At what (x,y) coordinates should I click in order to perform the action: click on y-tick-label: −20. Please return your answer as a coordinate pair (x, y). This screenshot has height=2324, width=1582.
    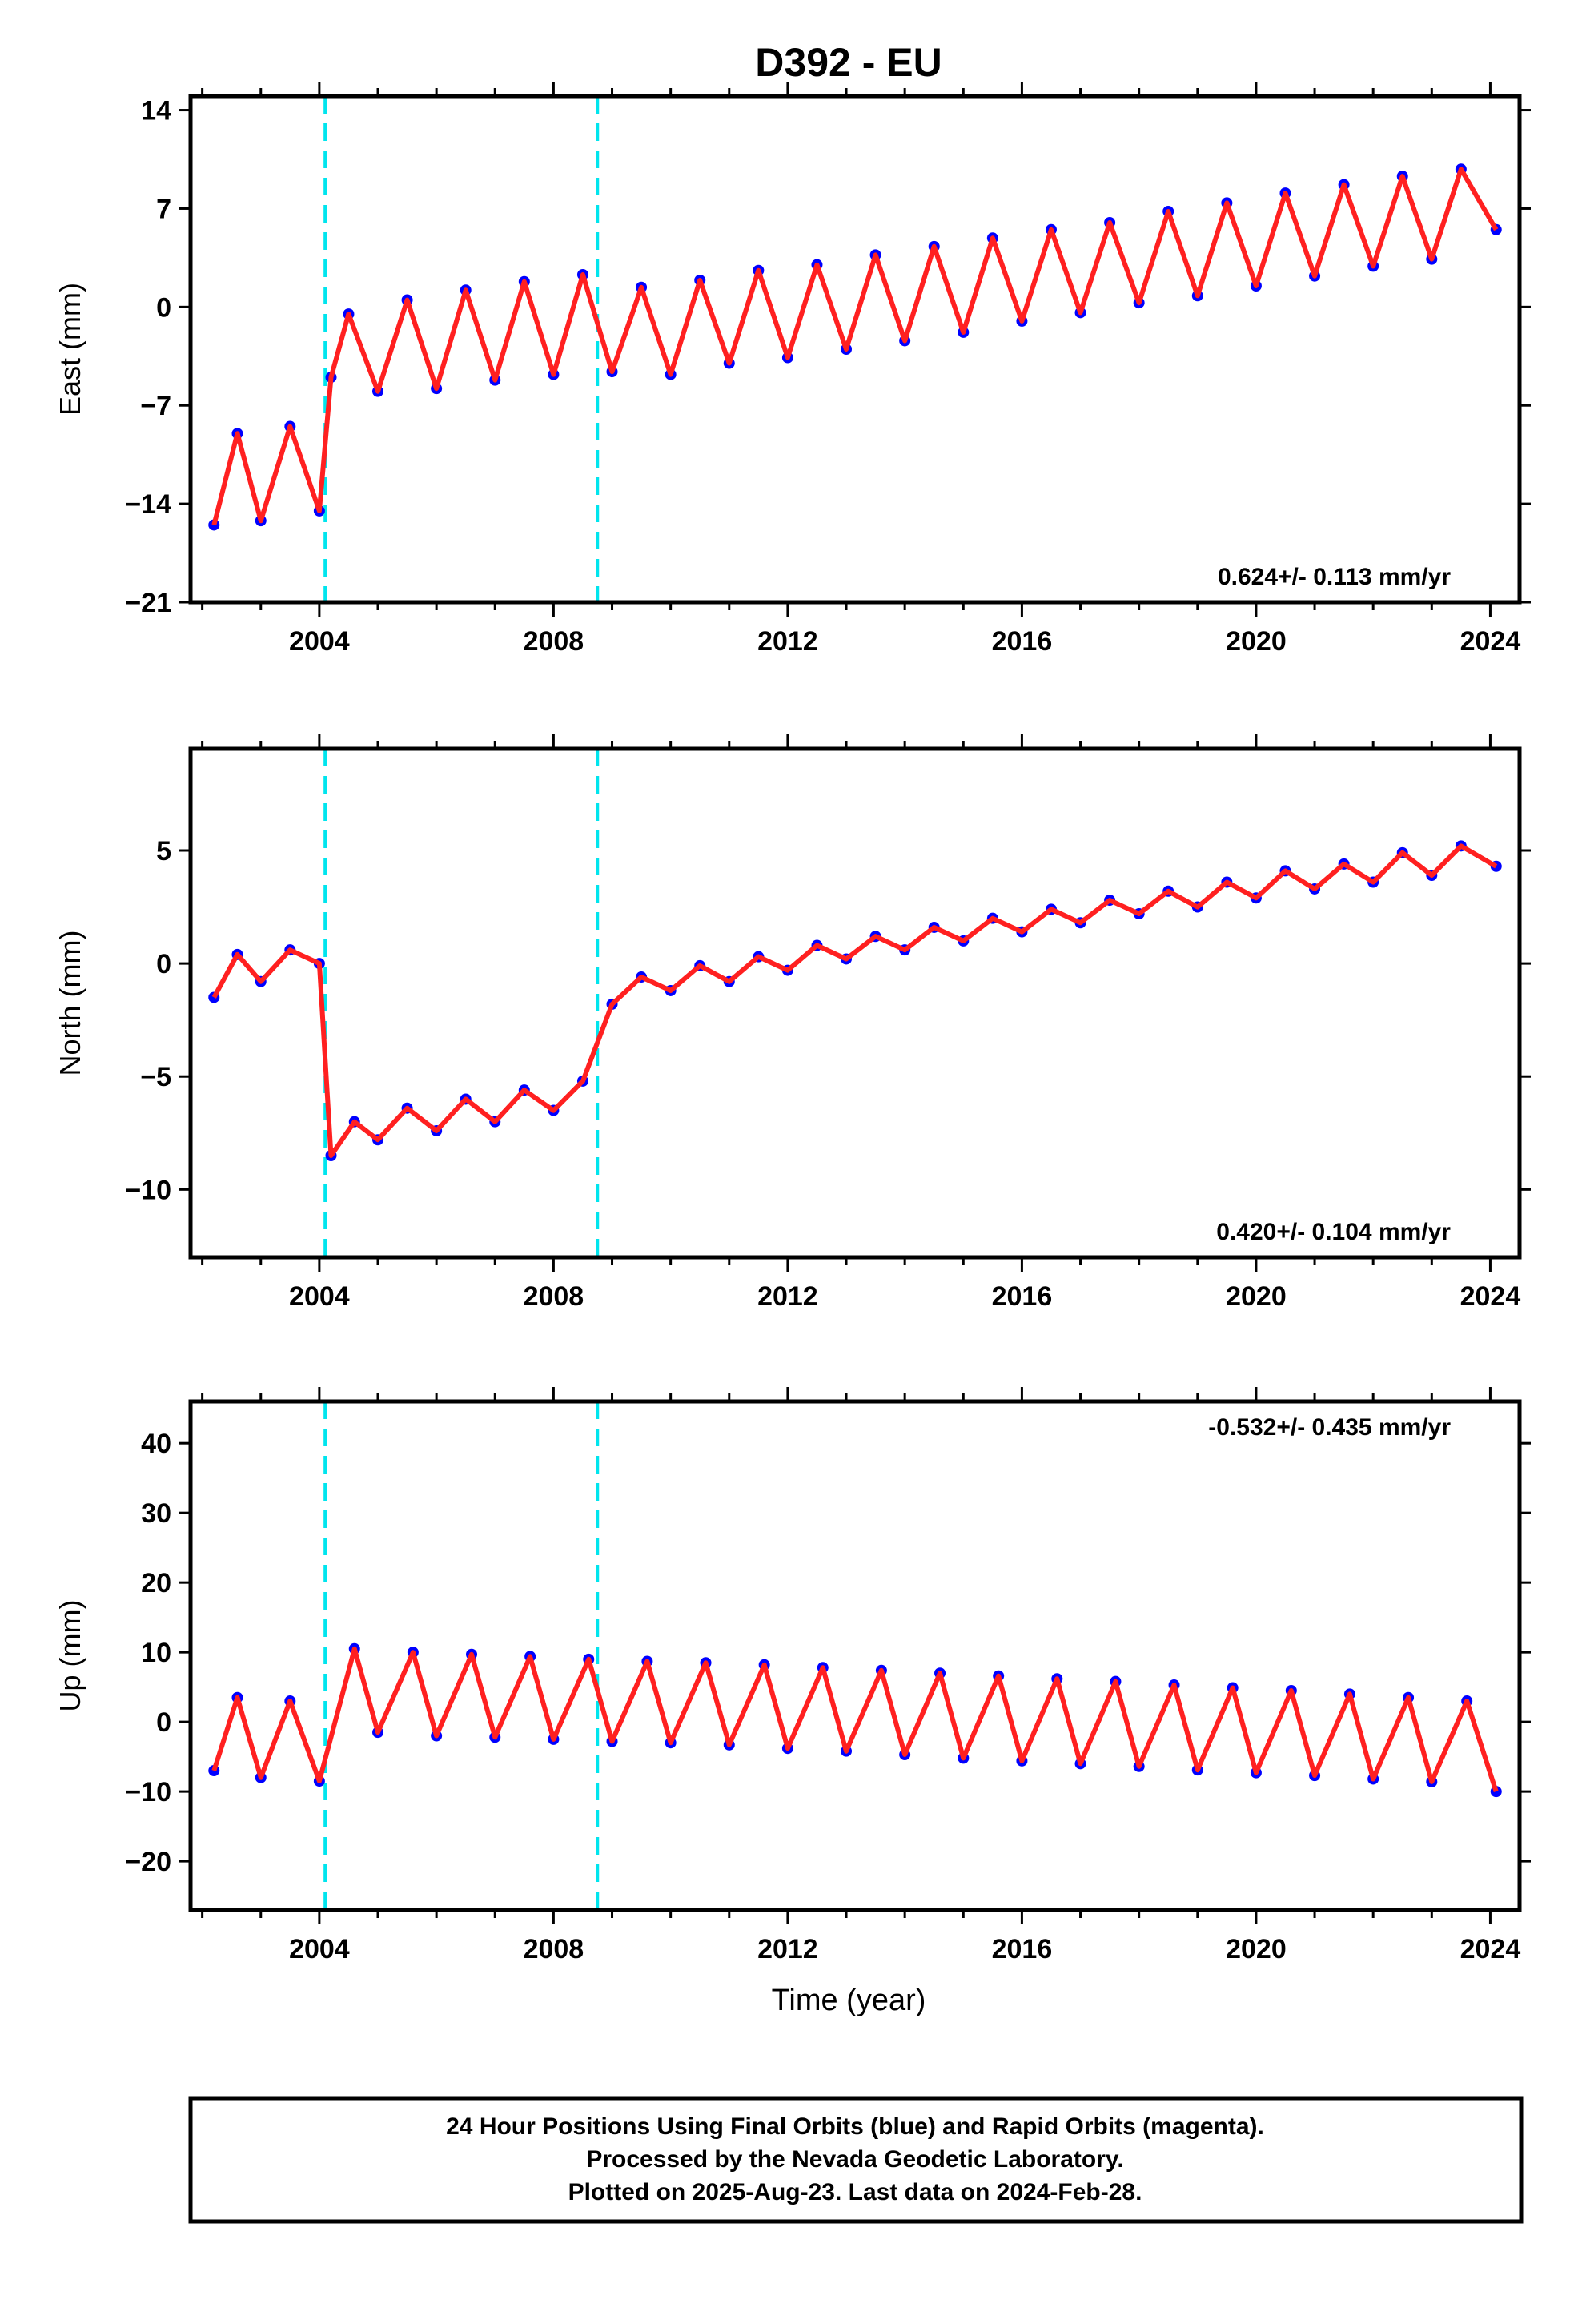
    Looking at the image, I should click on (148, 1862).